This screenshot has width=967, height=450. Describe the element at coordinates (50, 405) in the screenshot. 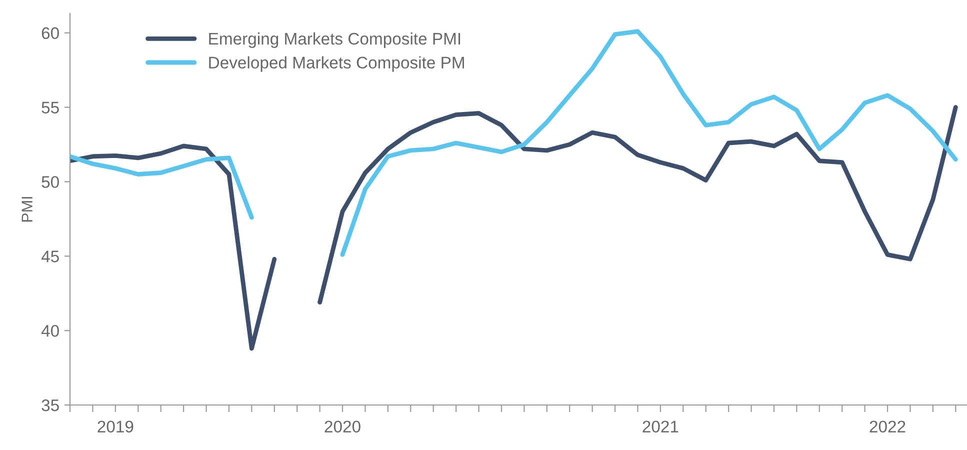

I see `y-tick-label: 35` at that location.